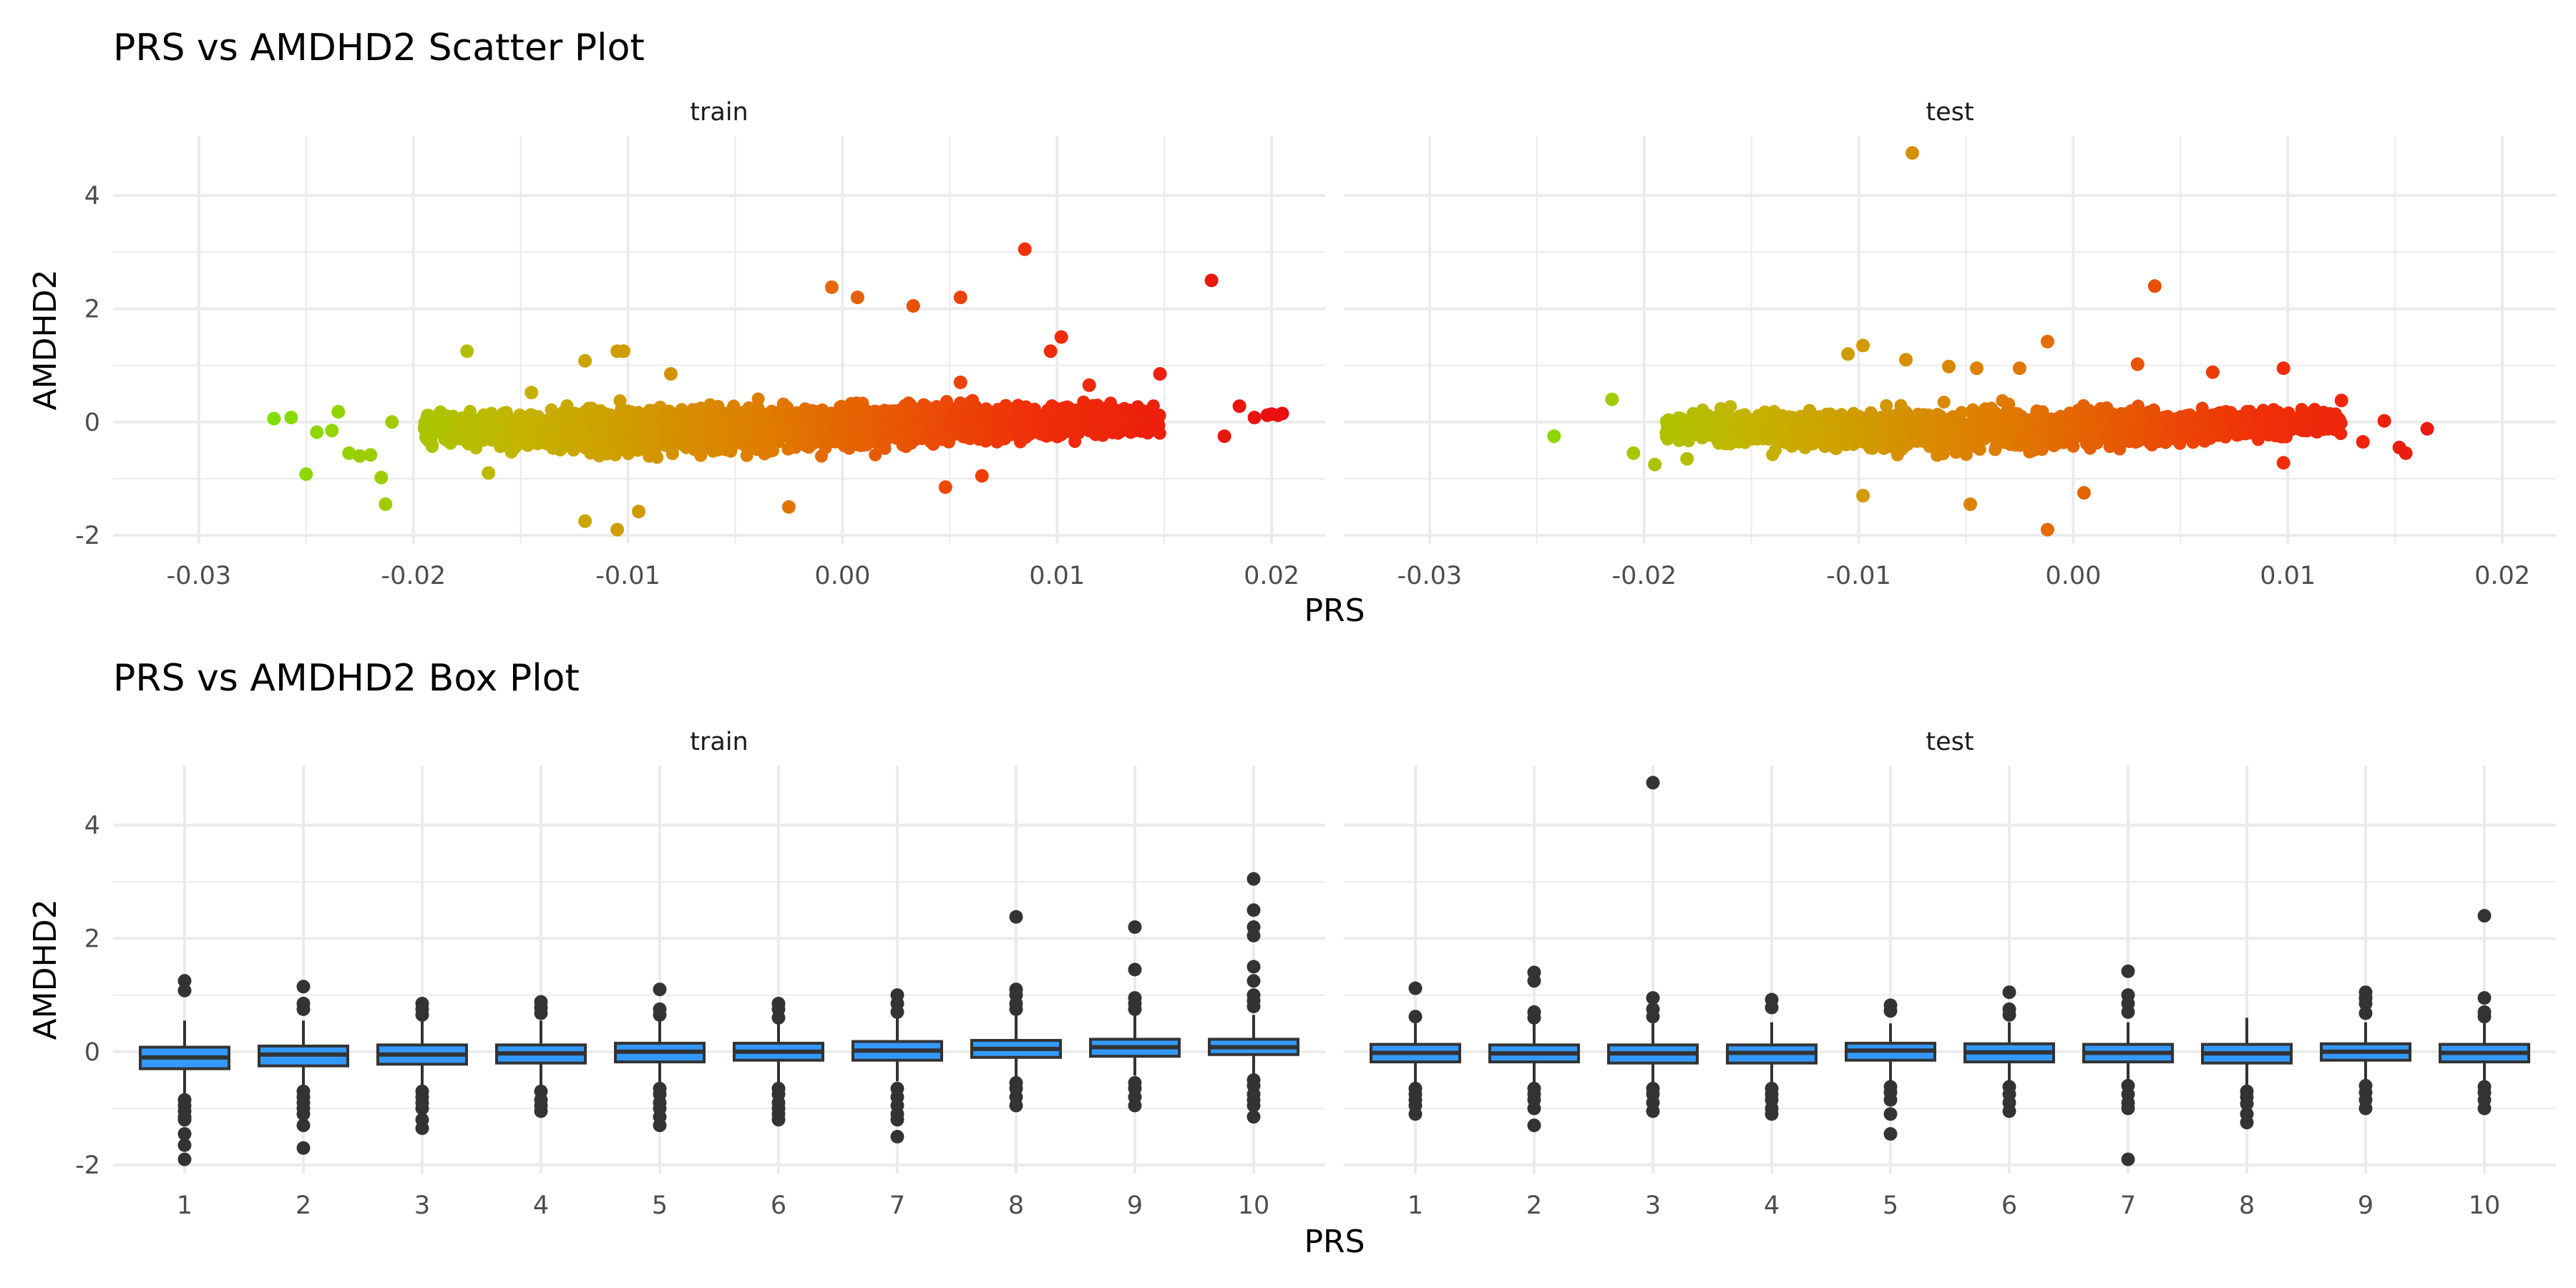 This screenshot has height=1288, width=2576. What do you see at coordinates (719, 1019) in the screenshot?
I see `box-group-train` at bounding box center [719, 1019].